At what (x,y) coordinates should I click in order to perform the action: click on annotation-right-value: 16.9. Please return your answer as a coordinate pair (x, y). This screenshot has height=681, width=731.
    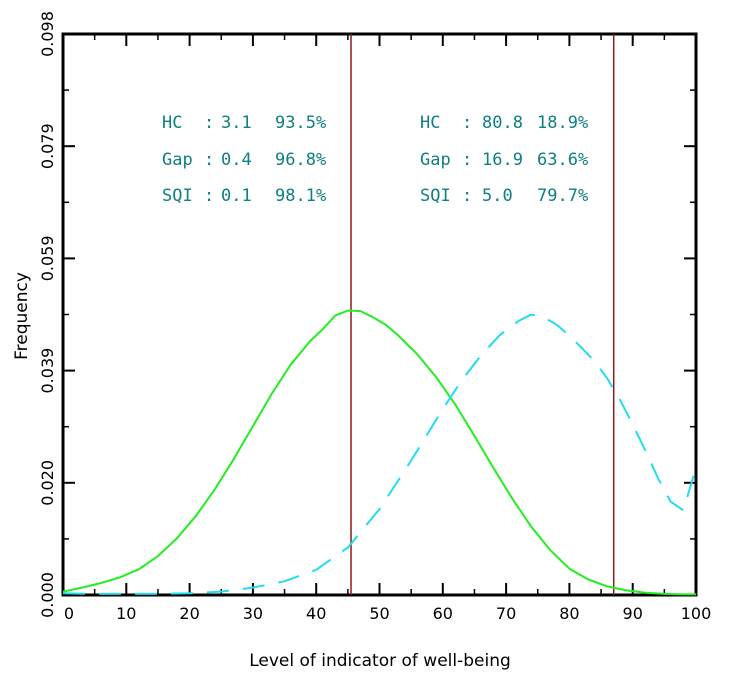
    Looking at the image, I should click on (502, 160).